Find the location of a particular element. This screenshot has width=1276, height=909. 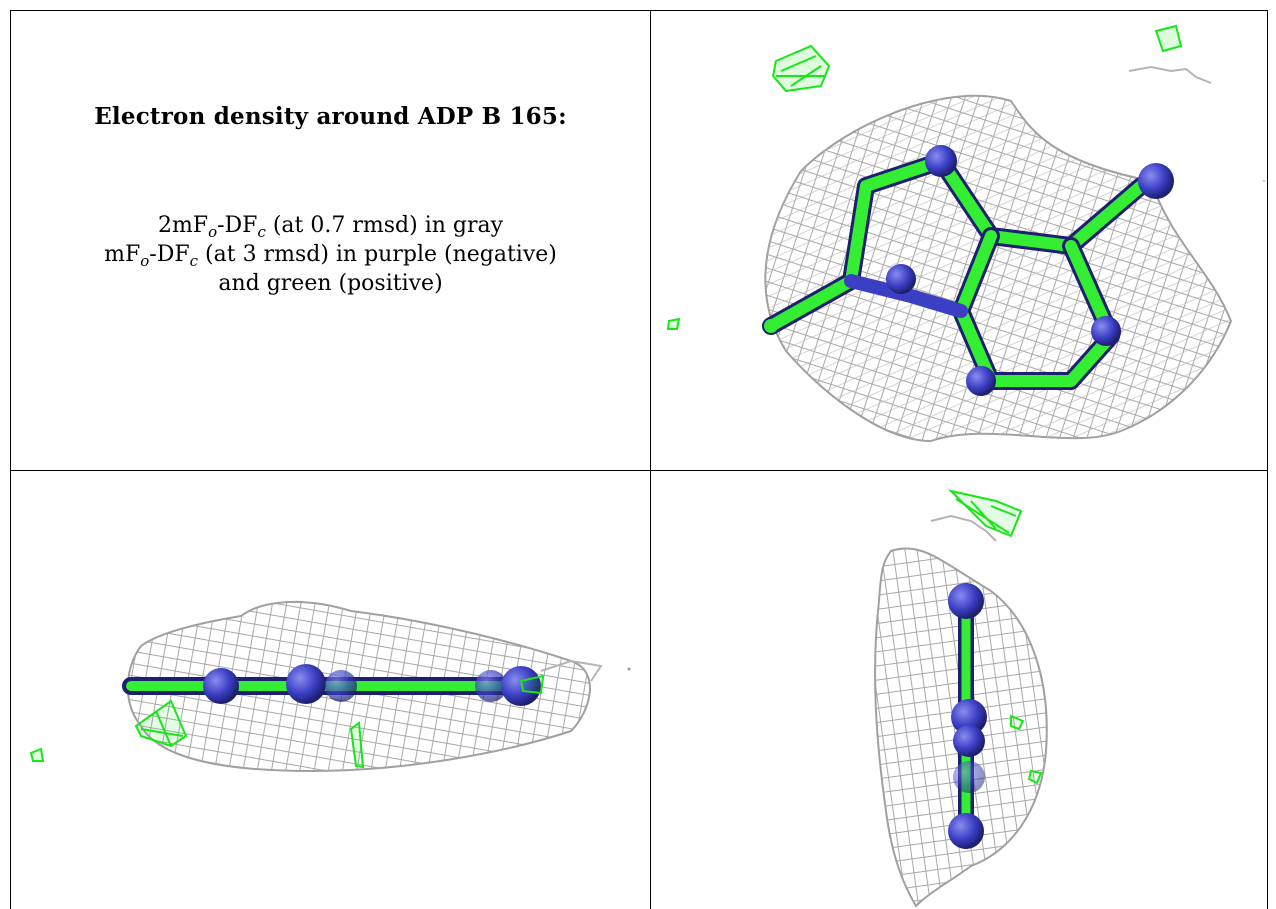

density-image-edge-horizontal is located at coordinates (330, 687).